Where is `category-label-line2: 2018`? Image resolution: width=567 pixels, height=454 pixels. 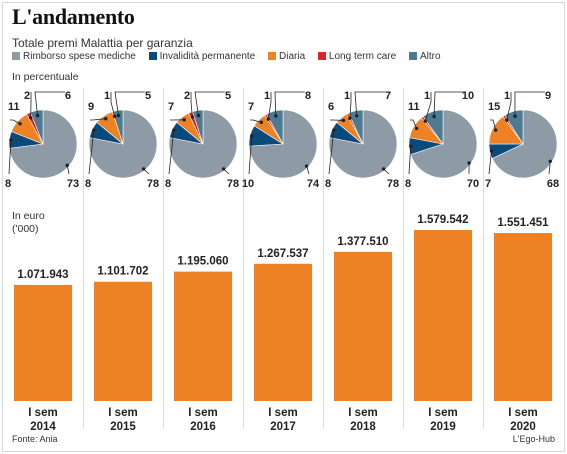 category-label-line2: 2018 is located at coordinates (363, 427).